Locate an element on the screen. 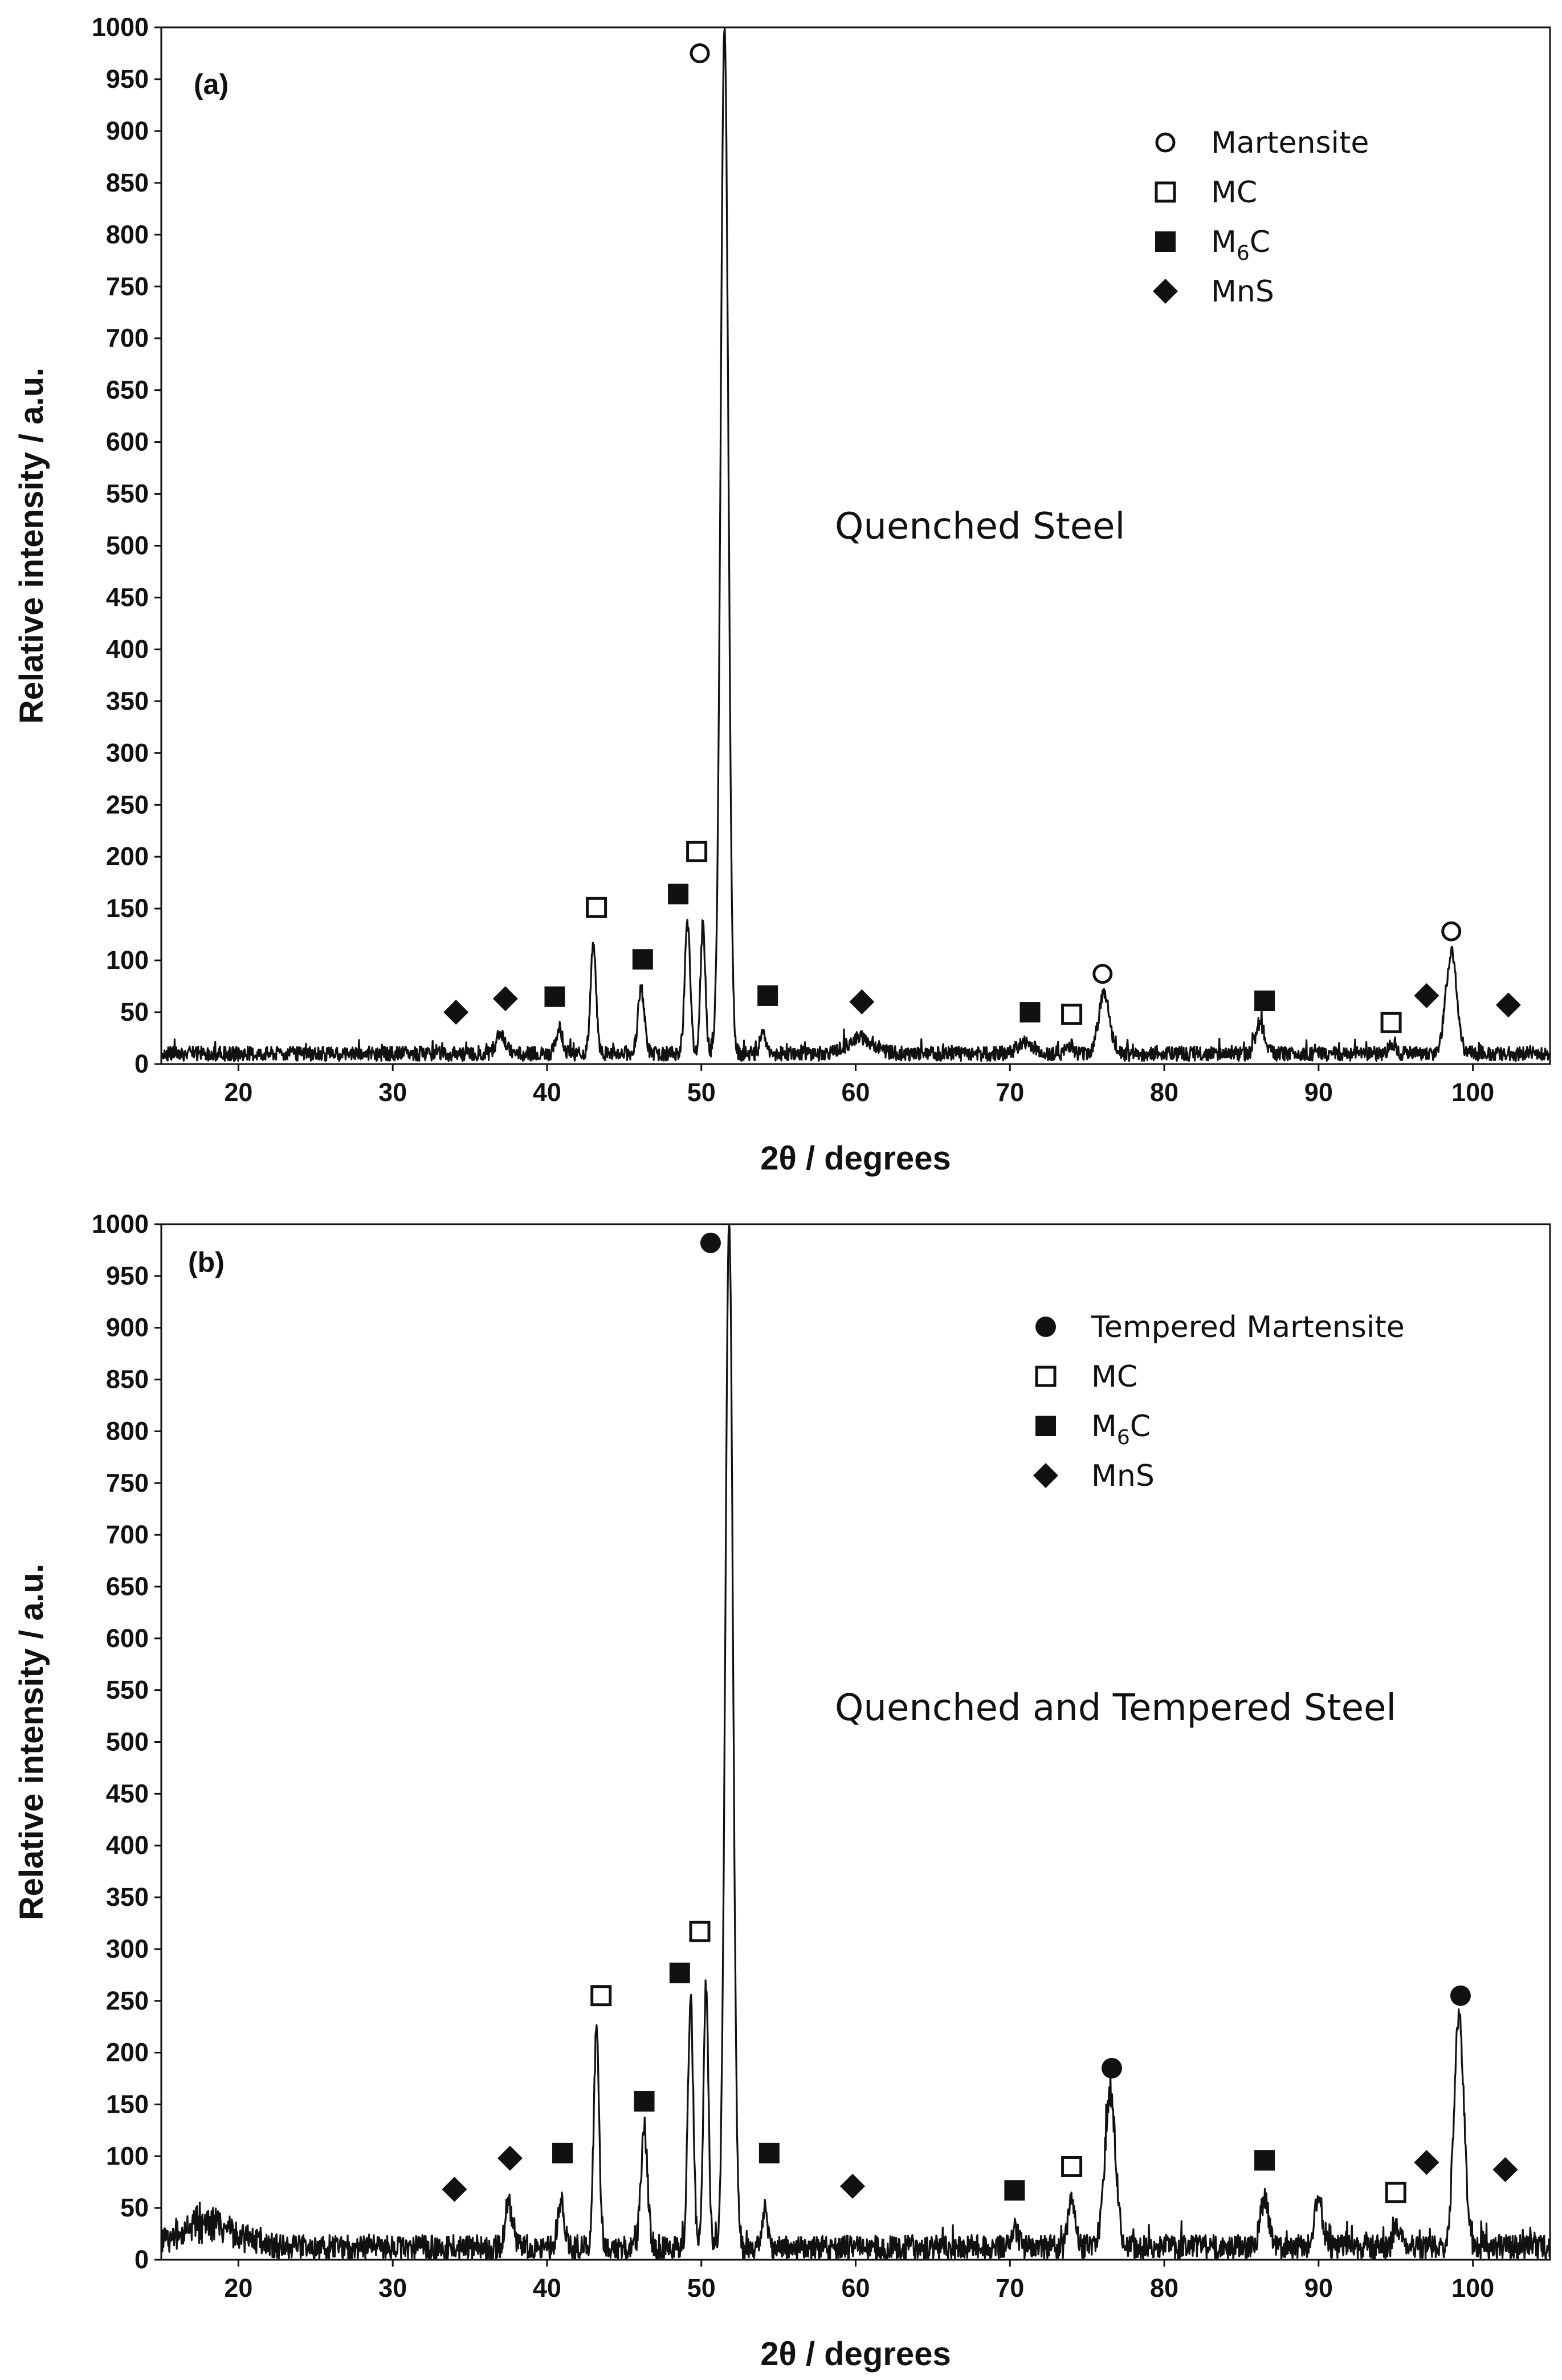 The height and width of the screenshot is (2380, 1562). panel-label: (b) is located at coordinates (206, 1262).